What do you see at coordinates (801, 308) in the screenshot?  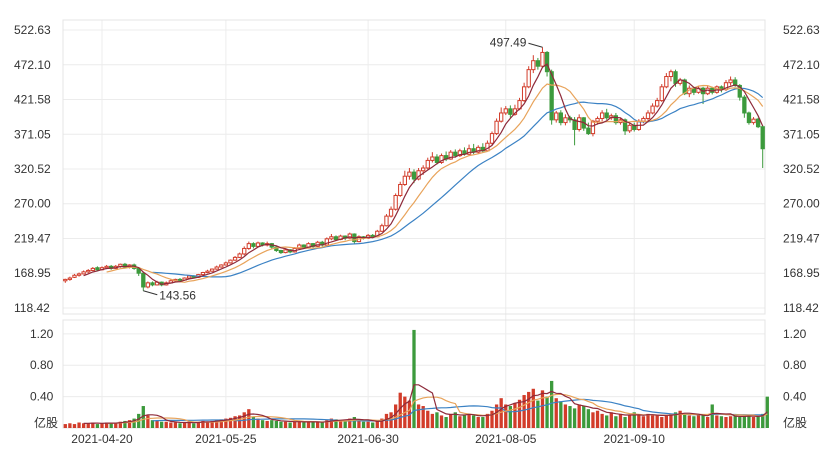 I see `price-tick-right: 118.42` at bounding box center [801, 308].